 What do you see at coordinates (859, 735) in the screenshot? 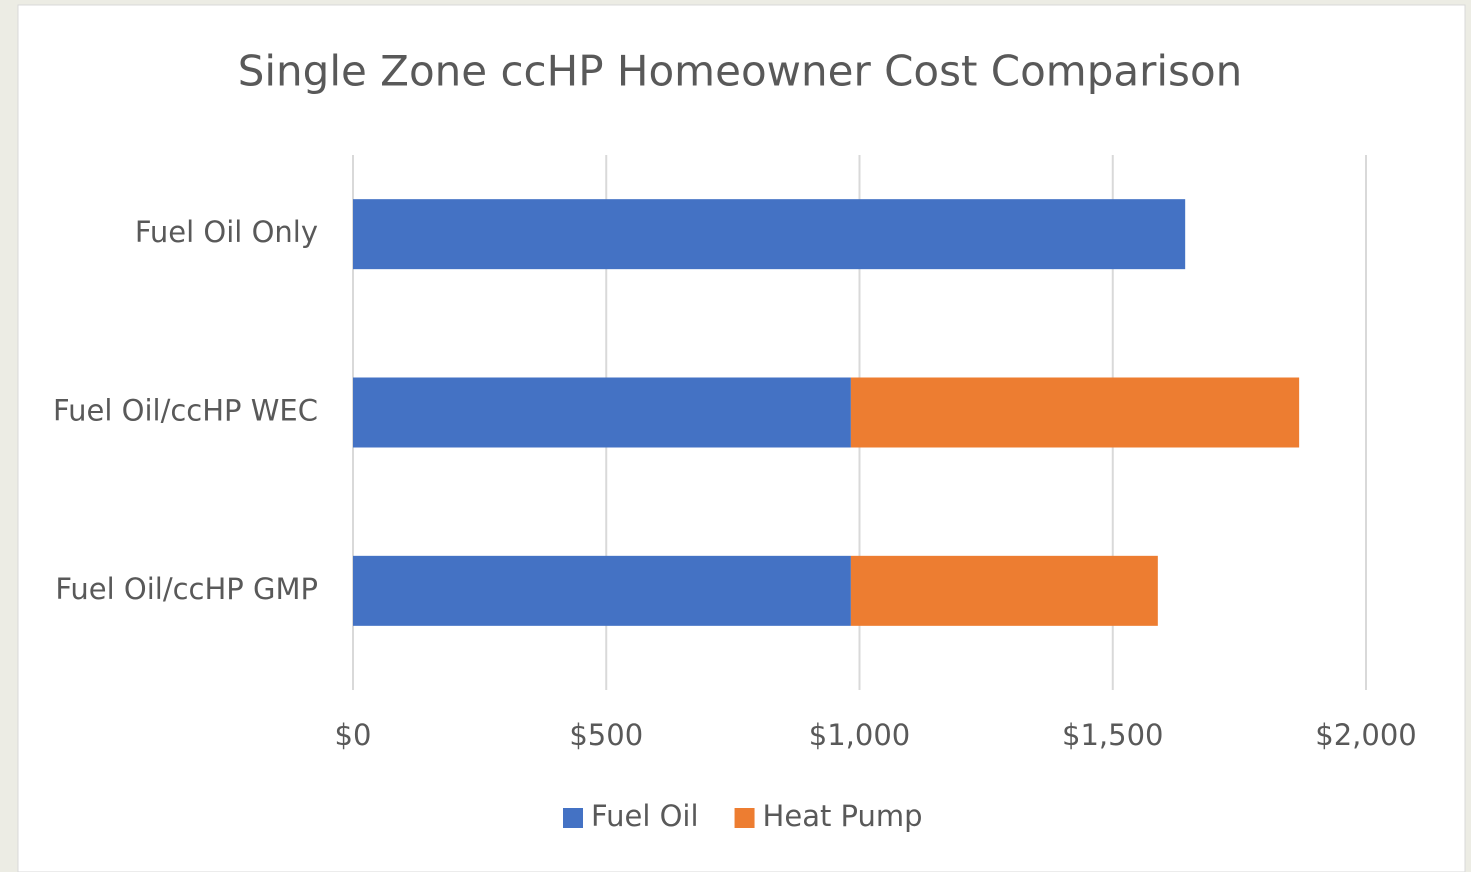
I see `x-tick-label: $1,000` at bounding box center [859, 735].